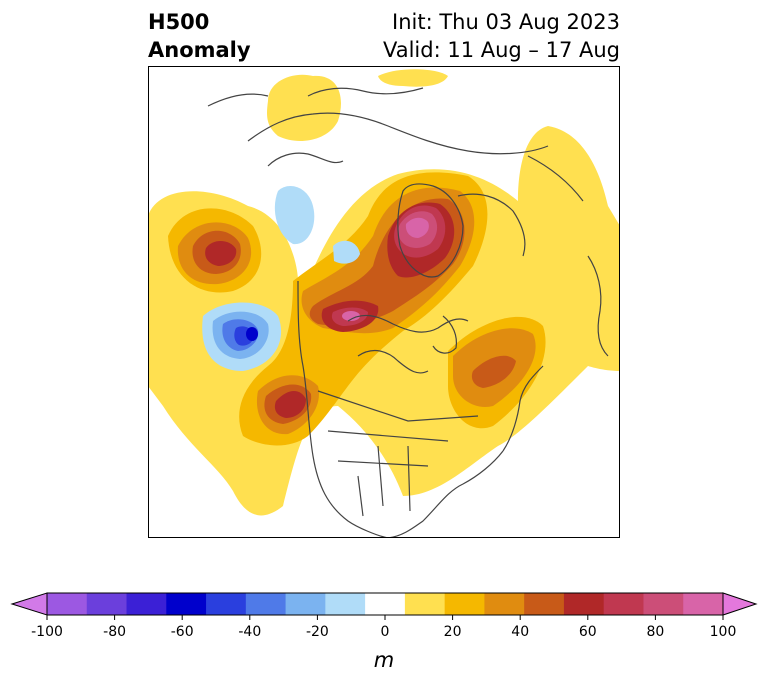  I want to click on colorbar: -100 -80 -60 -40 -20 0 20 40 60 80 100 m, so click(384, 634).